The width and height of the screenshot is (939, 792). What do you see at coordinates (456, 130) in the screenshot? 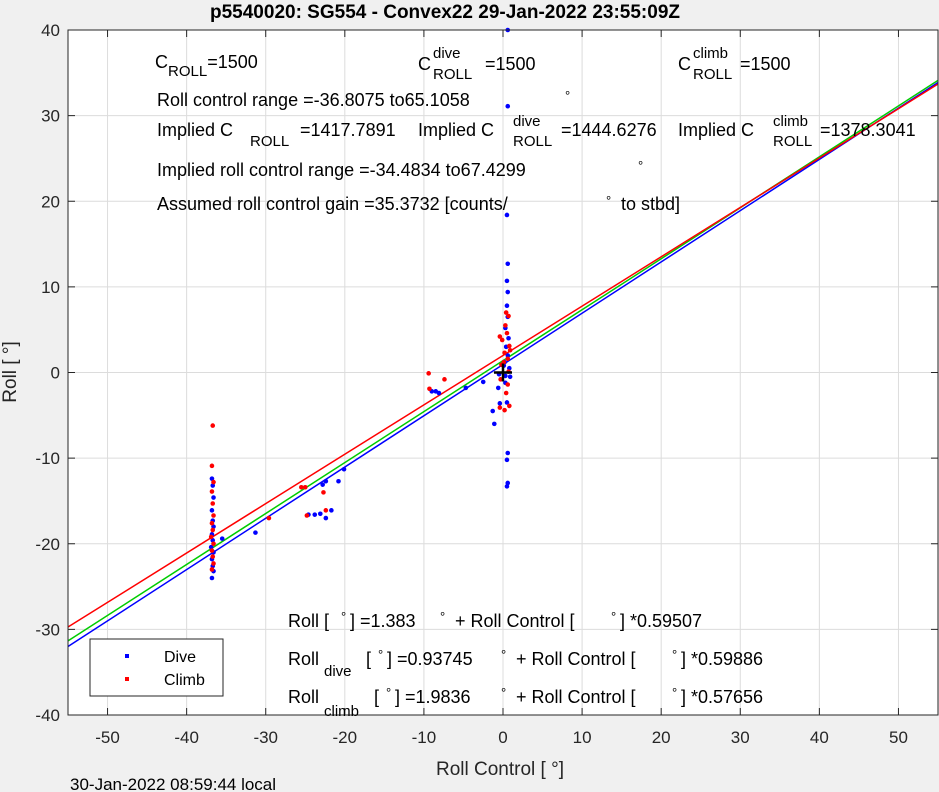
I see `implied-c-roll-dive-prefix: Implied C` at bounding box center [456, 130].